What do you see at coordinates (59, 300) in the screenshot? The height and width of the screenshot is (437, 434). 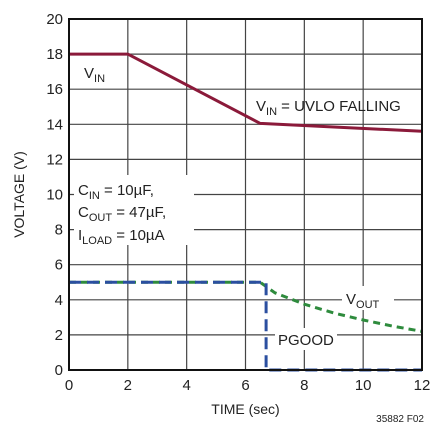 I see `y-tick-label: 4` at bounding box center [59, 300].